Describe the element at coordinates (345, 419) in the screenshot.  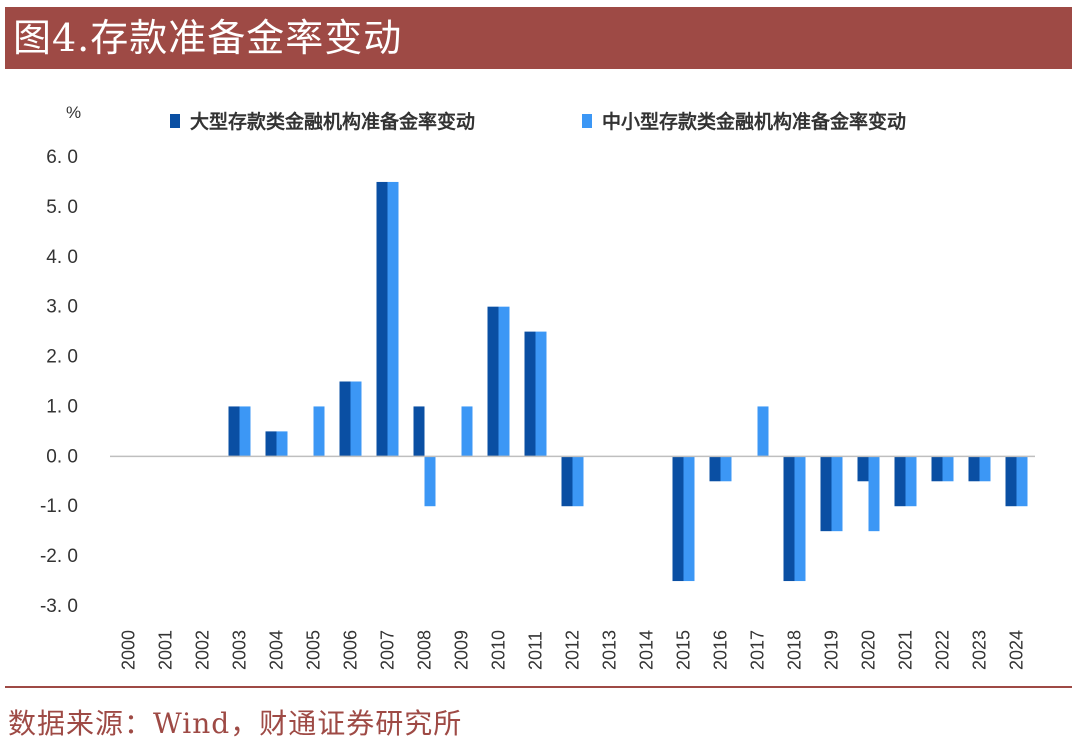
I see `bar-large-2006` at that location.